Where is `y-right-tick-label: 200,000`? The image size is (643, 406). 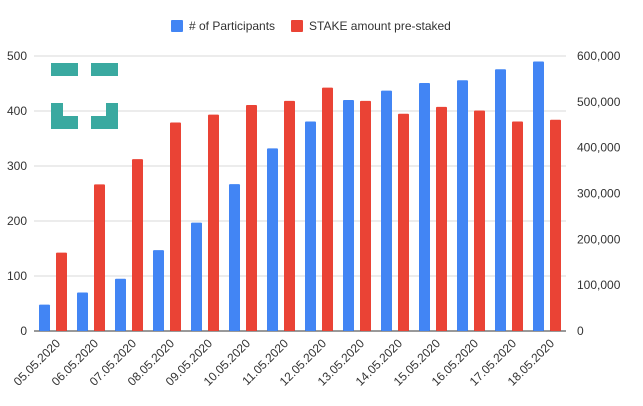 y-right-tick-label: 200,000 is located at coordinates (599, 239).